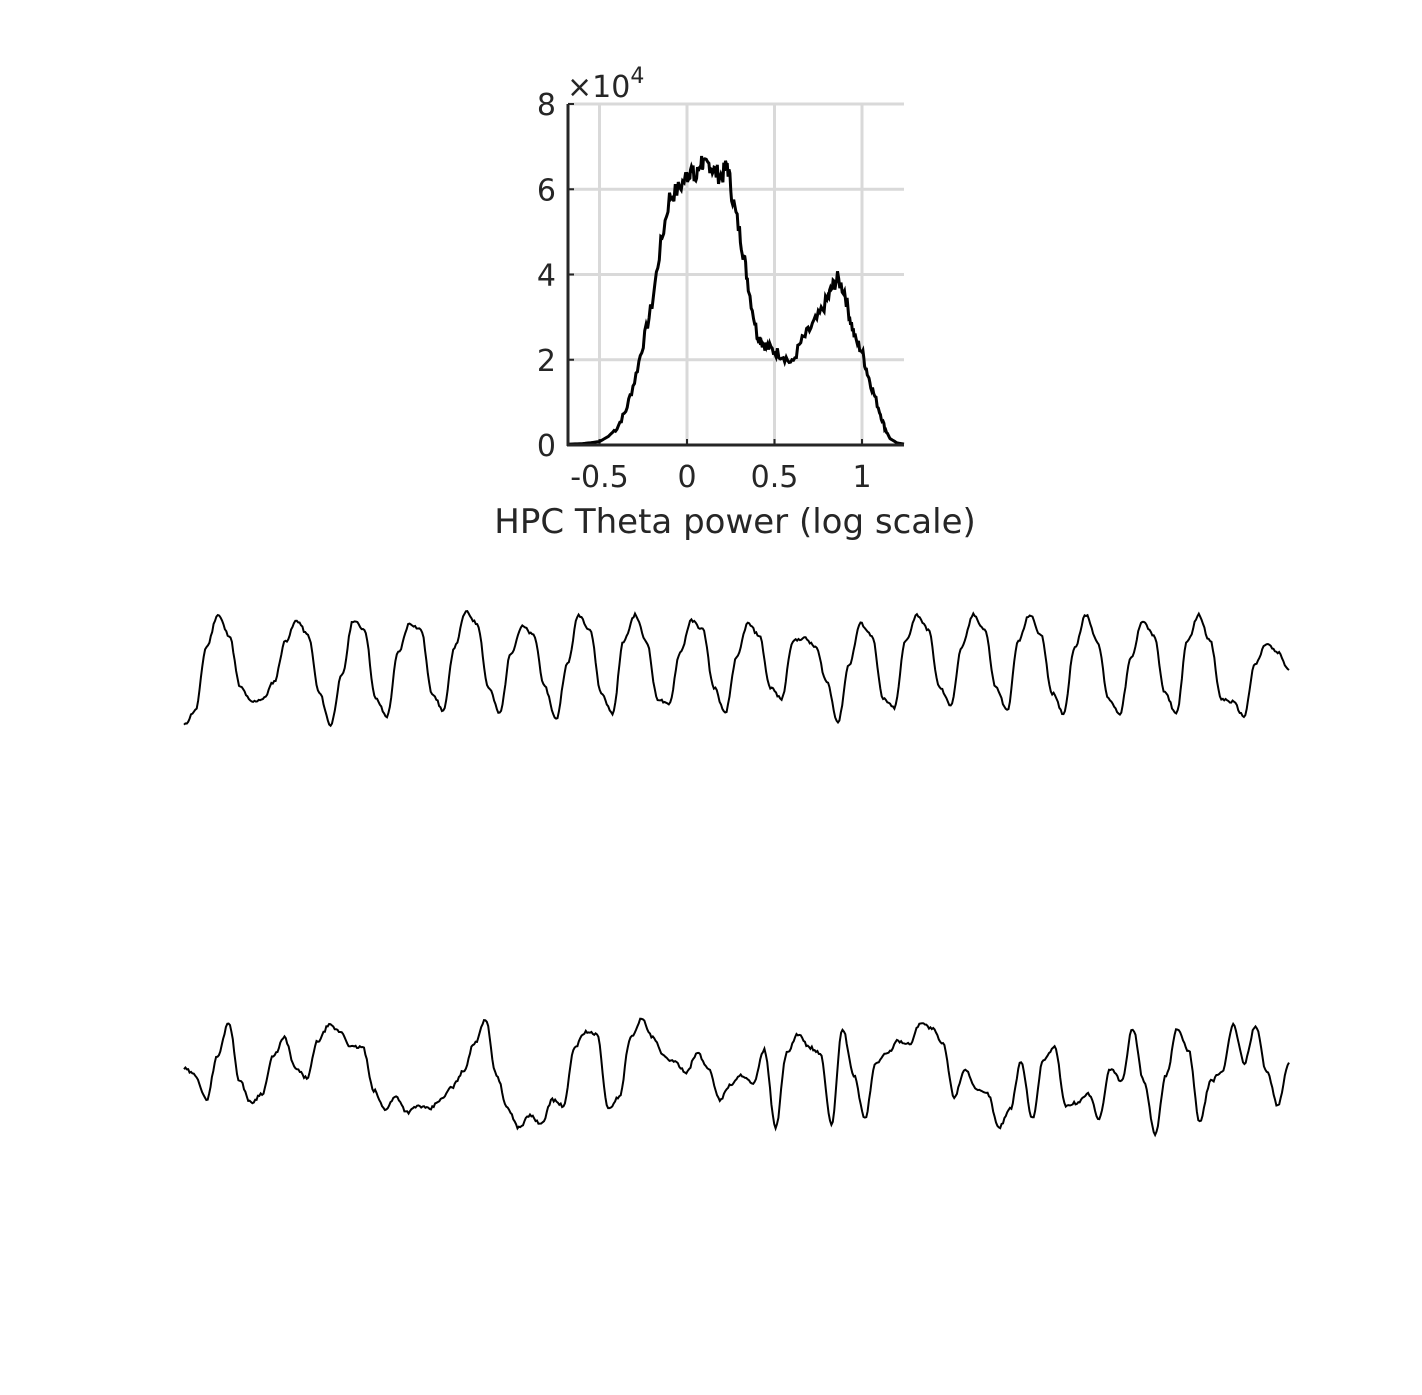 This screenshot has width=1422, height=1395. Describe the element at coordinates (546, 276) in the screenshot. I see `y-tick-label: 4` at that location.